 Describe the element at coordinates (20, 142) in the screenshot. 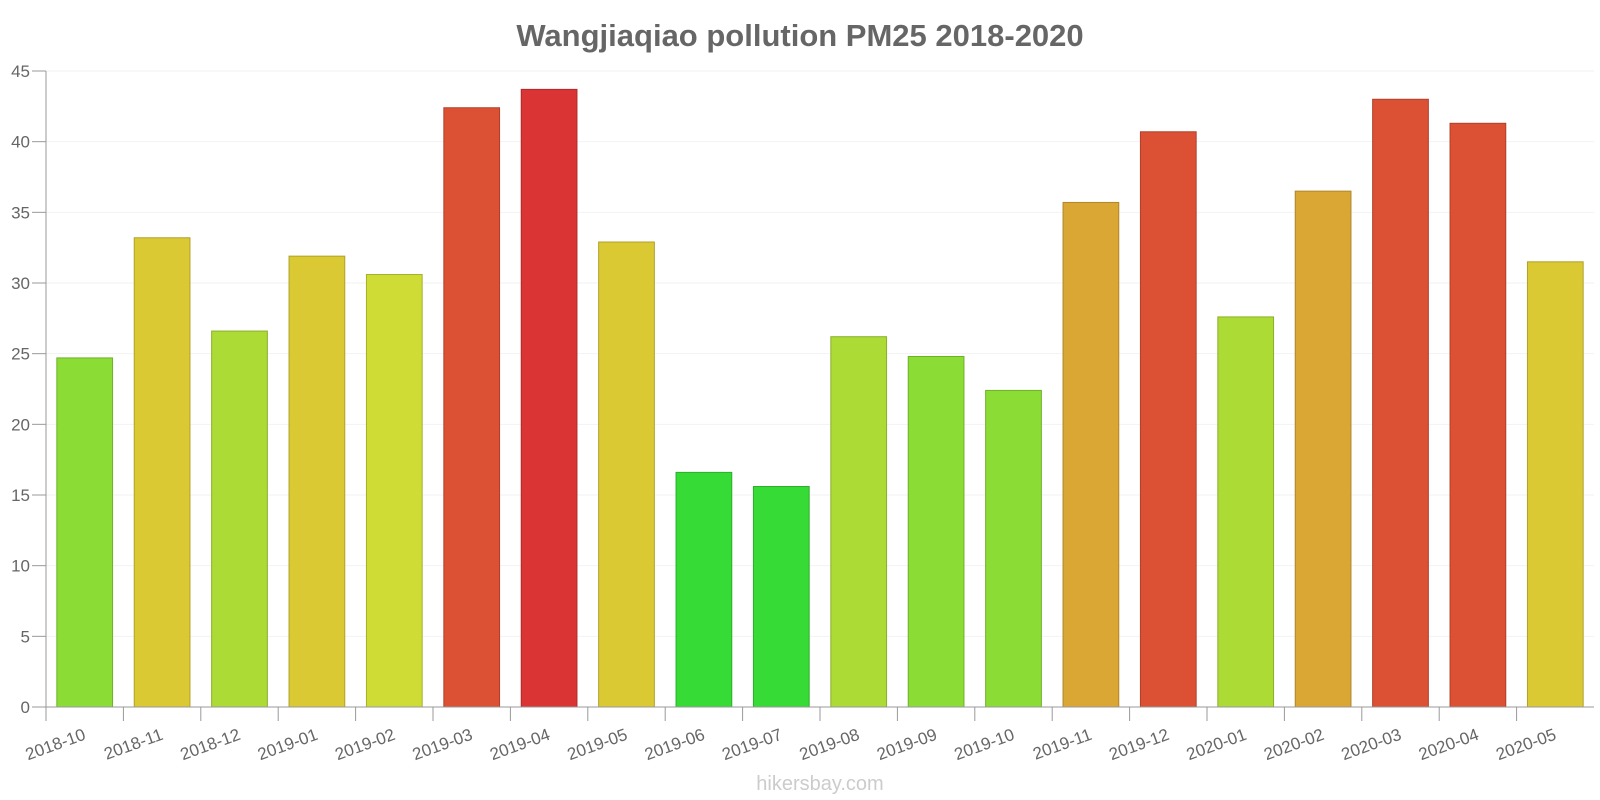

I see `y-tick-label-40: 40` at that location.